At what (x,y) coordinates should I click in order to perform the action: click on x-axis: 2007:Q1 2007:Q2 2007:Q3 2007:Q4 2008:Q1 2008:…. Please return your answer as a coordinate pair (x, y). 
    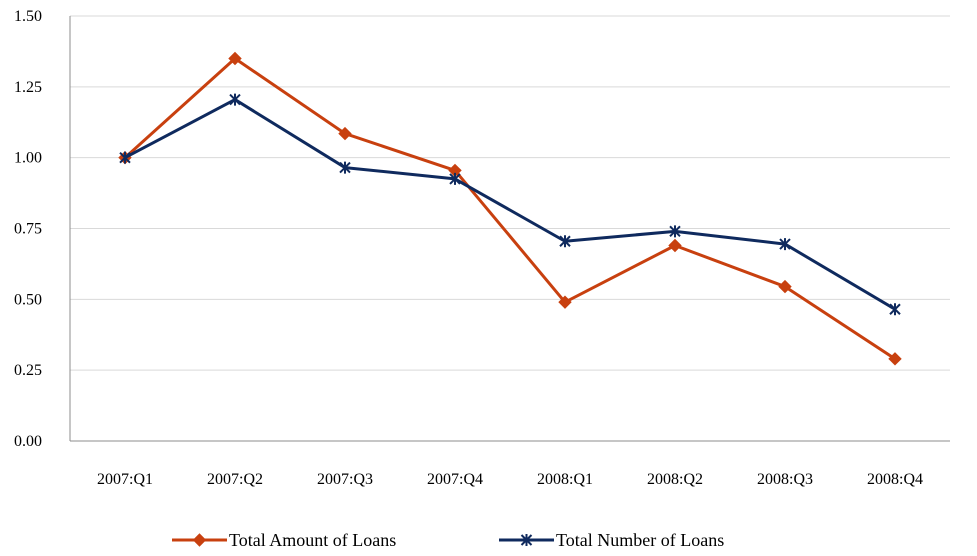
    Looking at the image, I should click on (510, 464).